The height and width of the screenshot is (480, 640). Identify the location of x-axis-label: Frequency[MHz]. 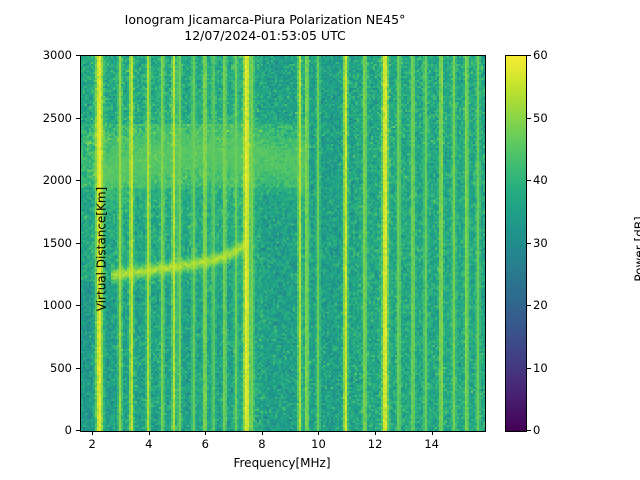
(282, 463).